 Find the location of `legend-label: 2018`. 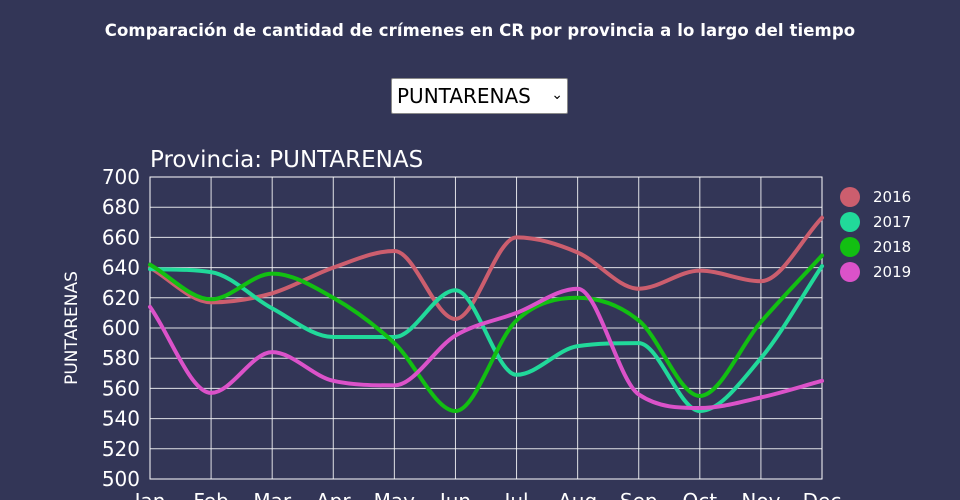

legend-label: 2018 is located at coordinates (892, 246).